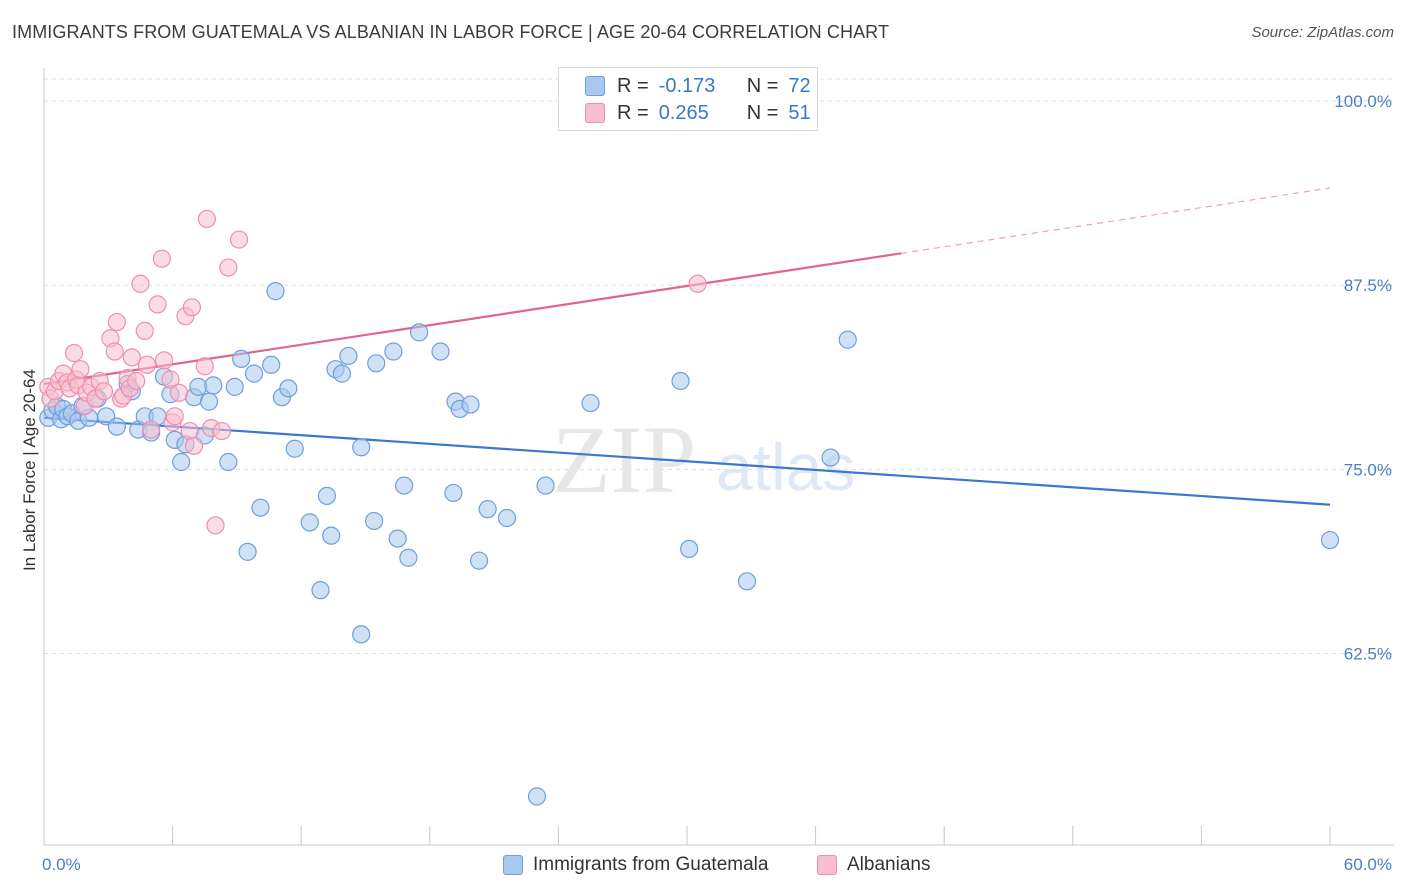 The height and width of the screenshot is (892, 1406). I want to click on y-tick-label: 100.0%, so click(1363, 101).